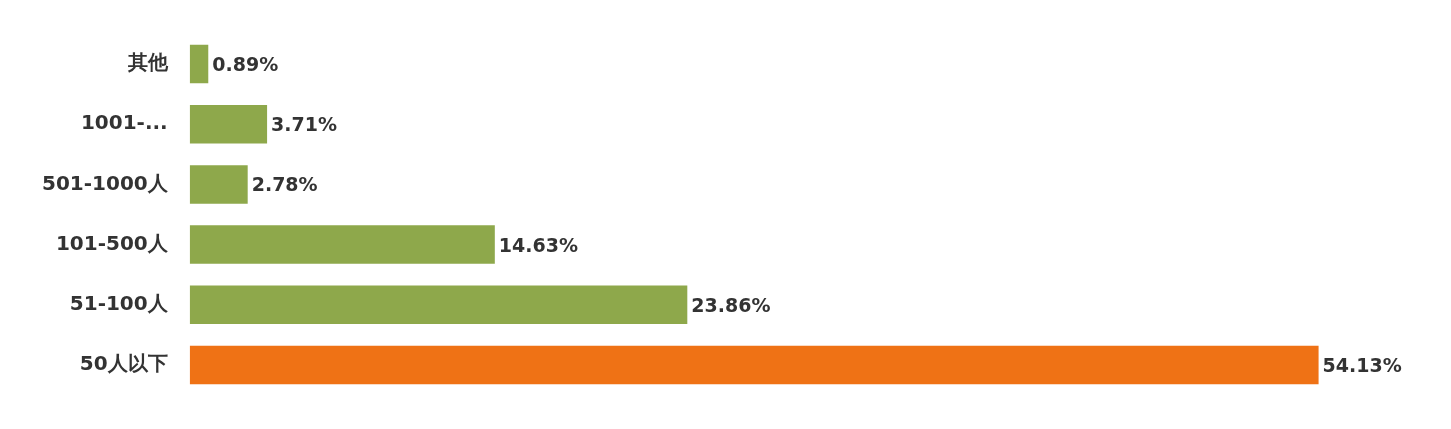 This screenshot has height=429, width=1451. I want to click on y-tick-label: 其他, so click(147, 62).